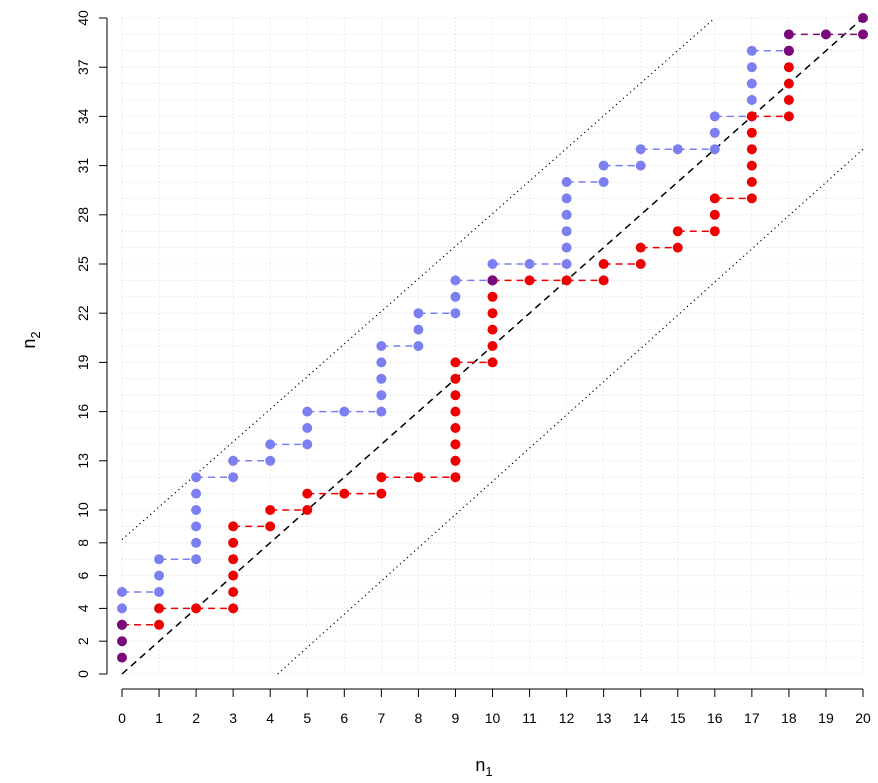 The image size is (878, 783). What do you see at coordinates (83, 264) in the screenshot?
I see `y-tick-label: 25` at bounding box center [83, 264].